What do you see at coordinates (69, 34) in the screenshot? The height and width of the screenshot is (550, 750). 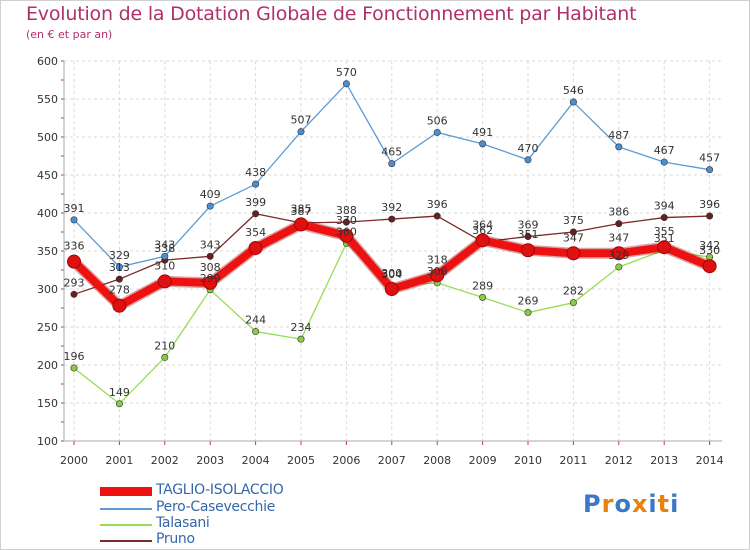 I see `chart-subtitle: (en € et par an)` at bounding box center [69, 34].